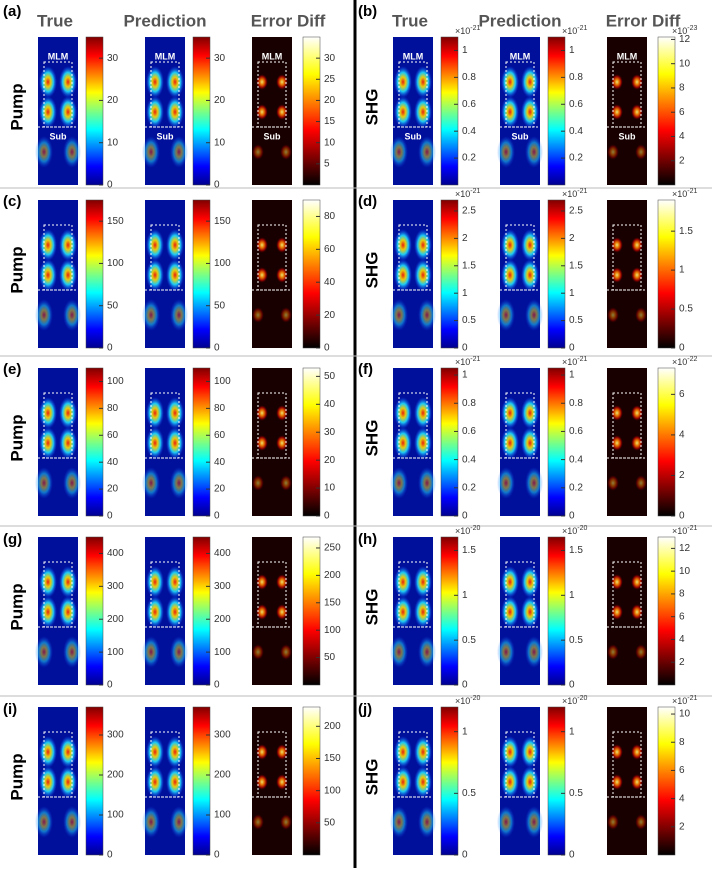 The width and height of the screenshot is (712, 873). I want to click on colorbar-tick-label: 80, so click(113, 408).